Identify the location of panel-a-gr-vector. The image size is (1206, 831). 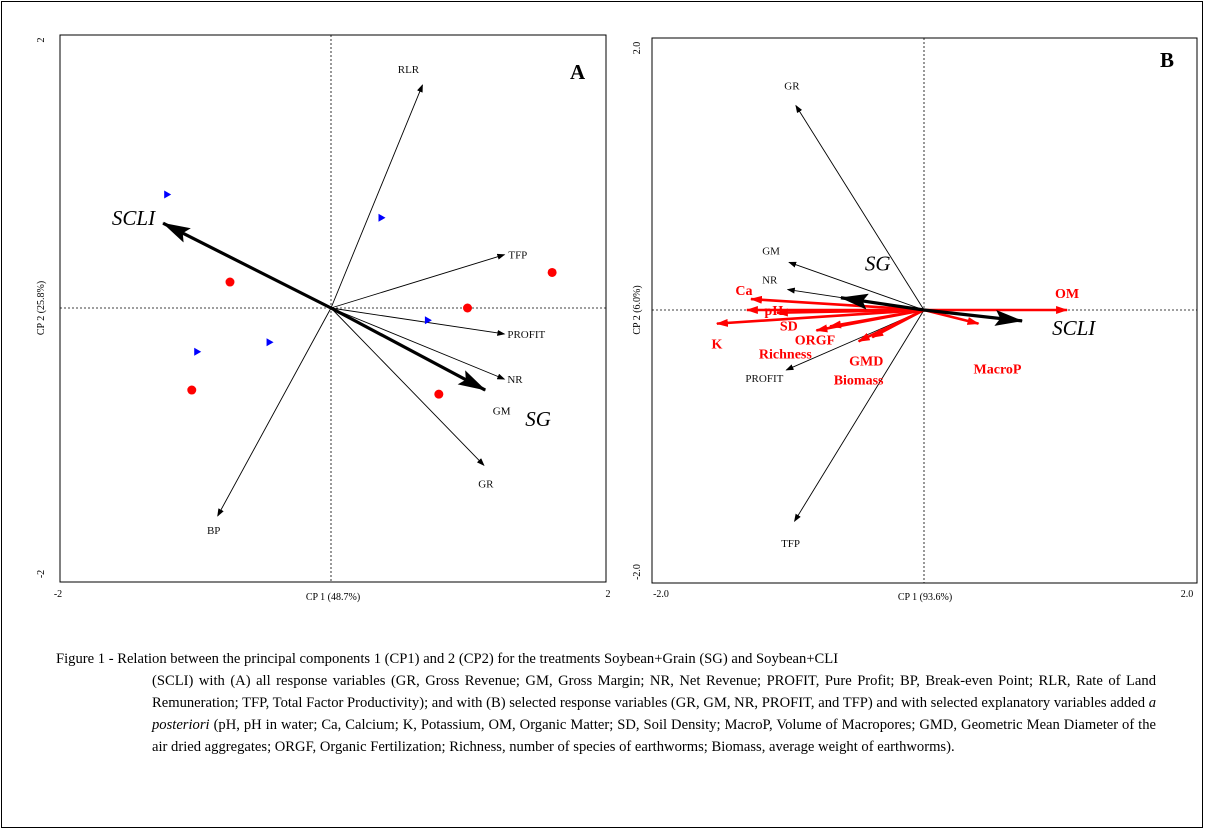
(407, 386).